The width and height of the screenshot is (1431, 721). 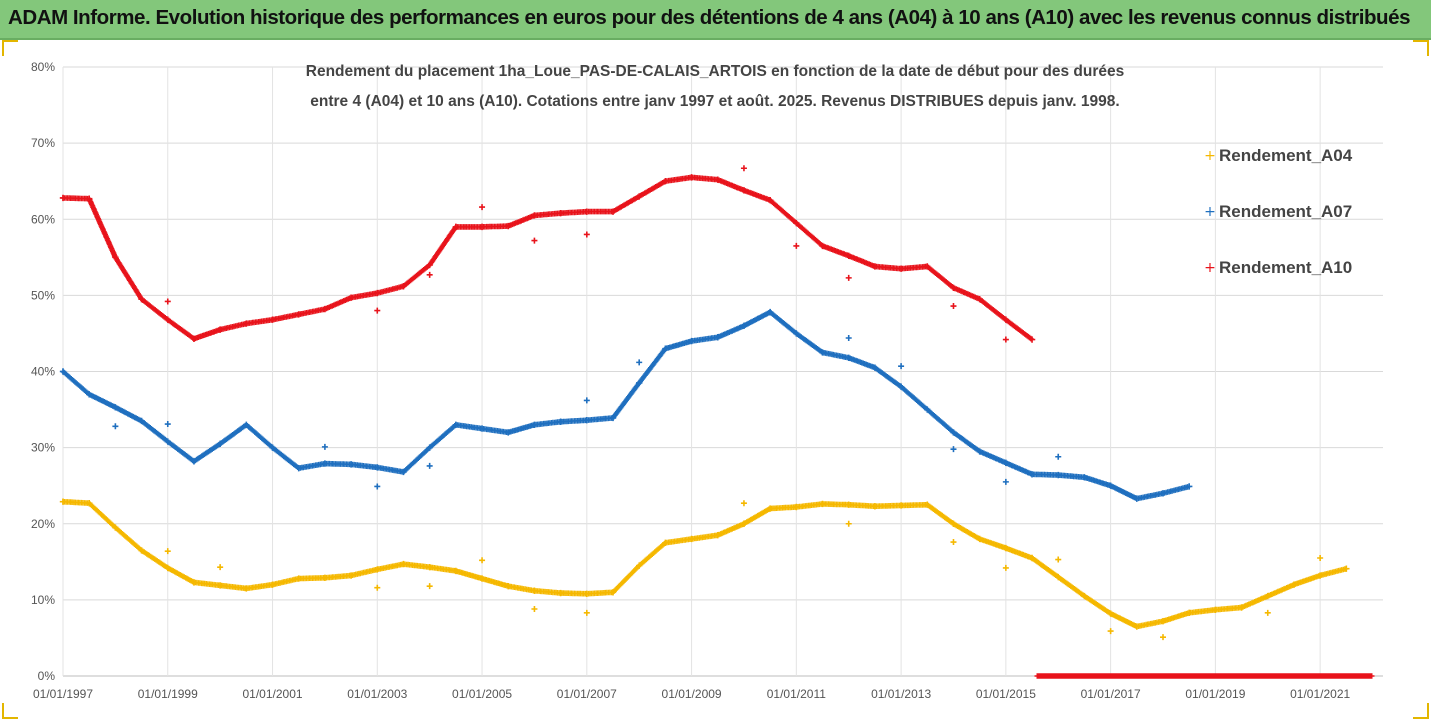 I want to click on x-tick-label: 01/01/1997, so click(x=63, y=694).